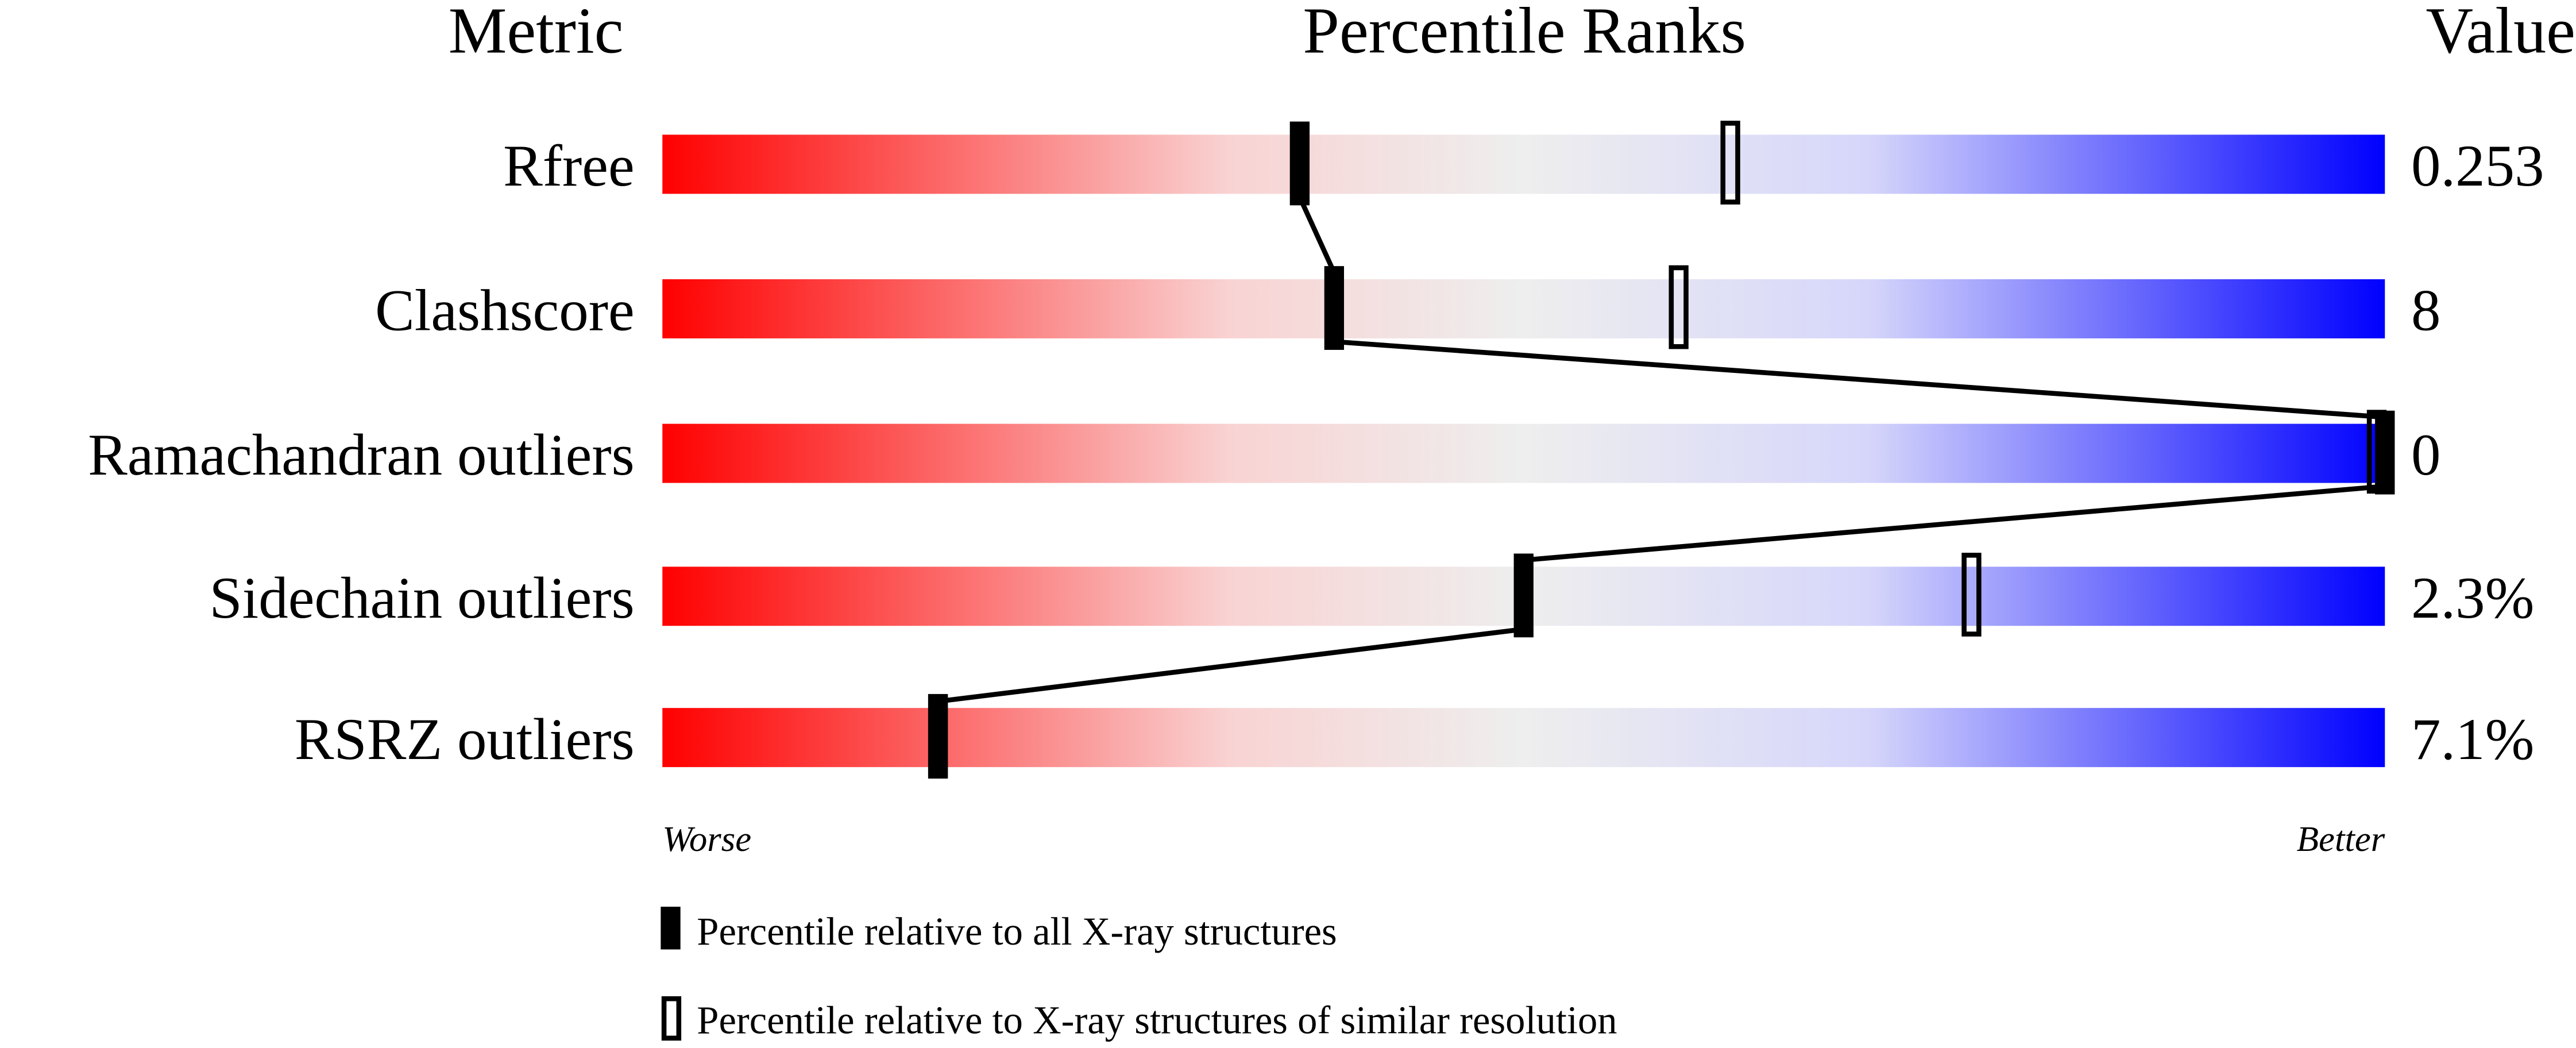 This screenshot has width=2576, height=1048. I want to click on row-rsrz-outliers: RSRZ outliers 7.1%, so click(1414, 739).